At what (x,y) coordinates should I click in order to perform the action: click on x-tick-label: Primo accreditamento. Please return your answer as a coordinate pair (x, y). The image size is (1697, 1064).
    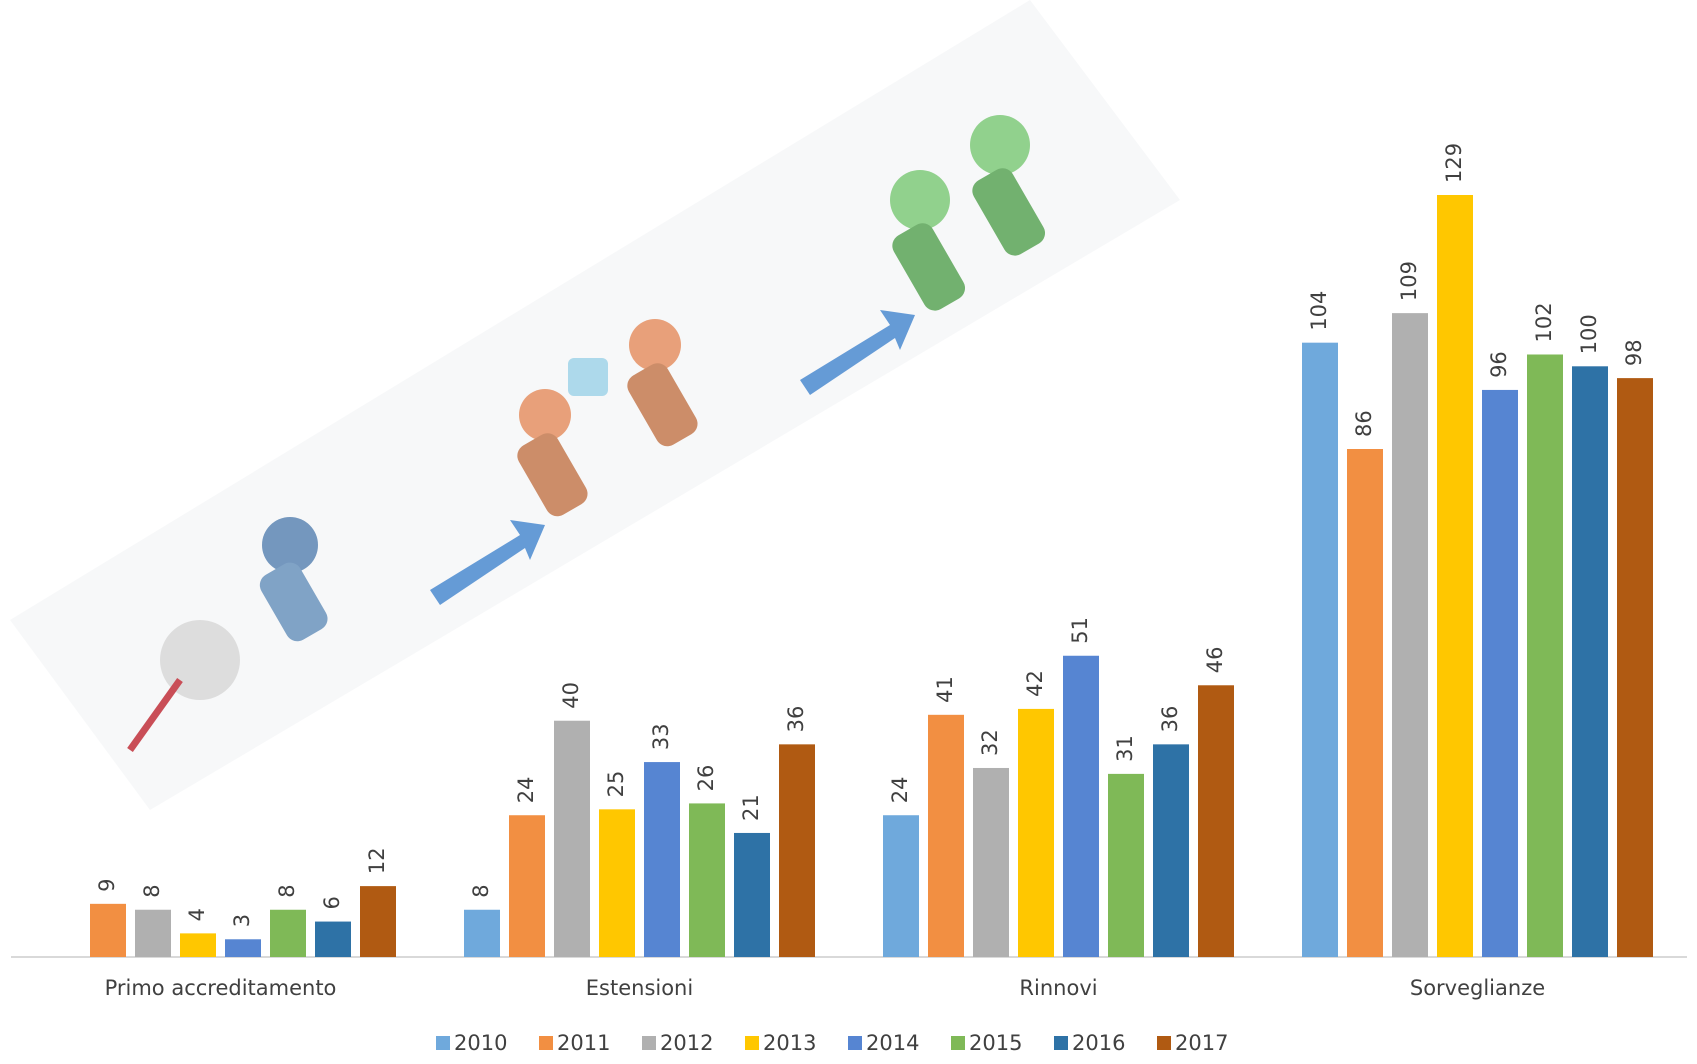
    Looking at the image, I should click on (221, 988).